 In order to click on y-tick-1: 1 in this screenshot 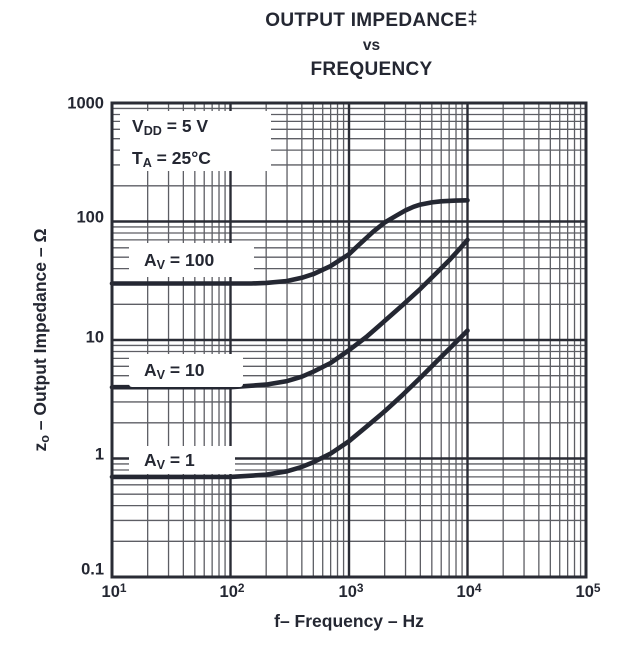, I will do `click(99, 454)`.